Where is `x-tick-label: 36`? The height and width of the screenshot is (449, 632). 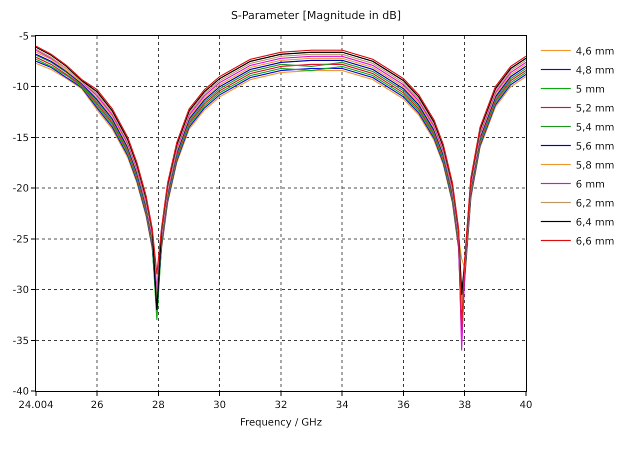 x-tick-label: 36 is located at coordinates (403, 405).